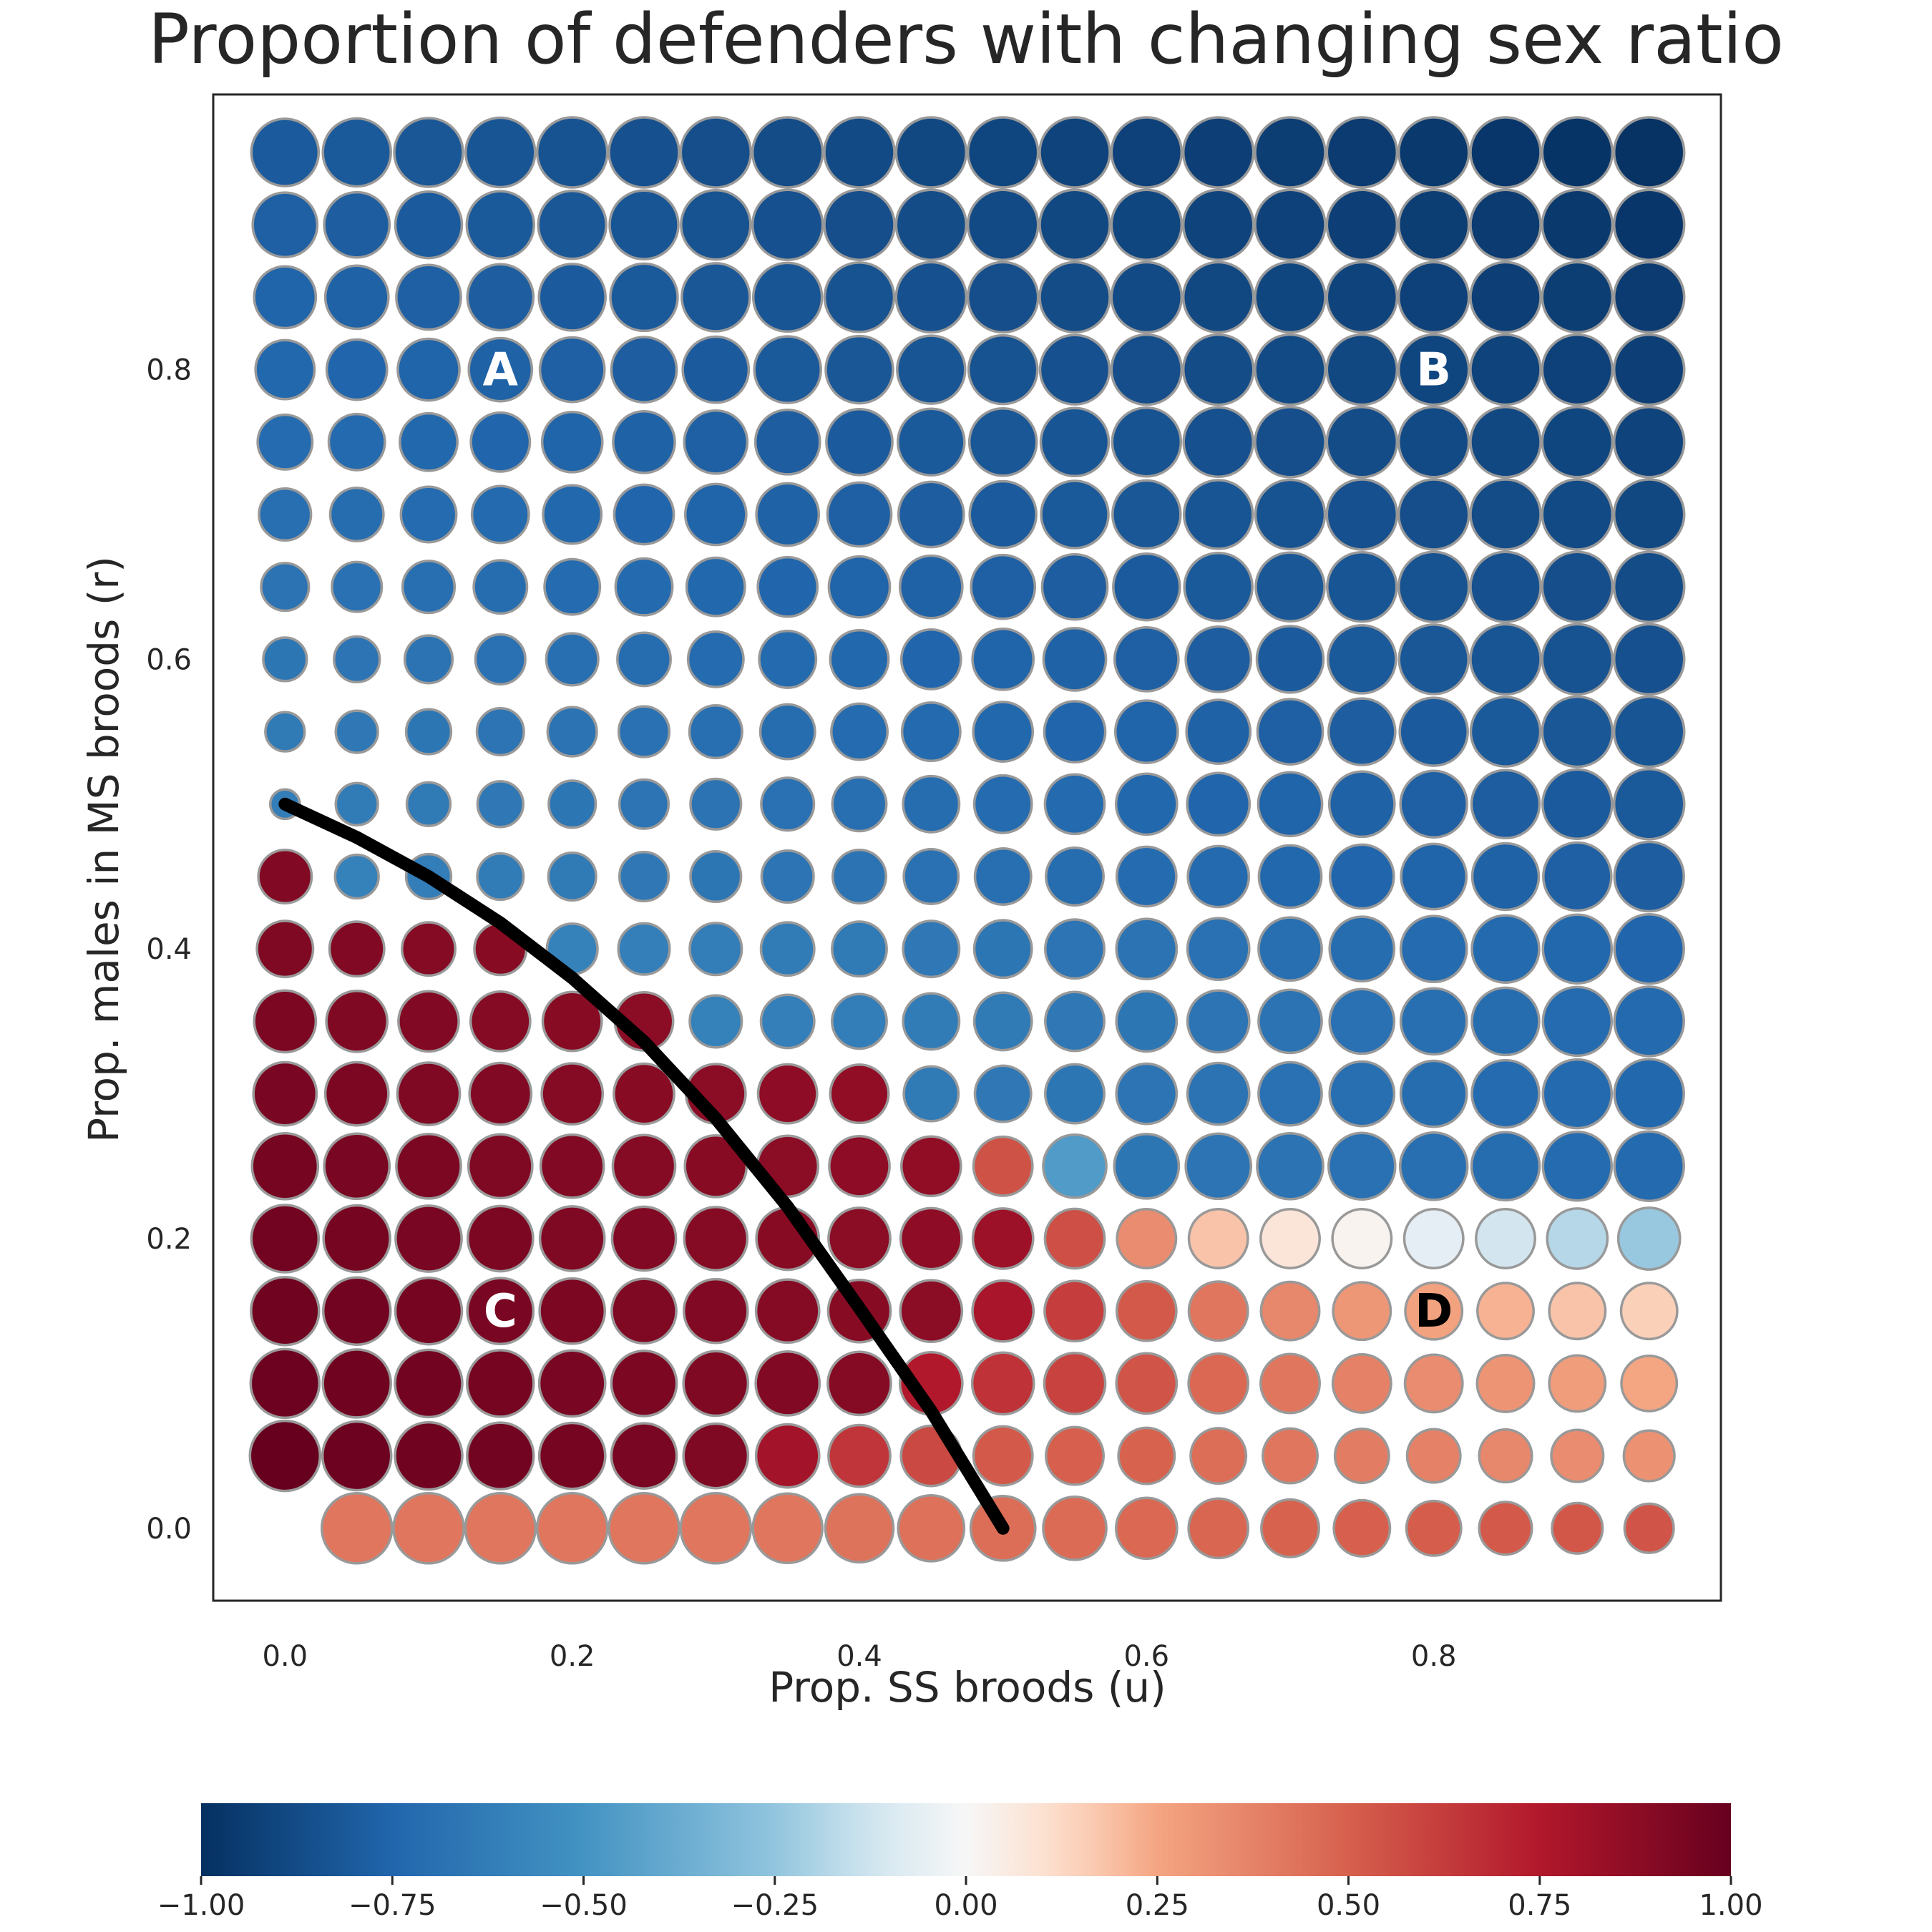  Describe the element at coordinates (169, 1529) in the screenshot. I see `y-tick-label: 0.0` at that location.